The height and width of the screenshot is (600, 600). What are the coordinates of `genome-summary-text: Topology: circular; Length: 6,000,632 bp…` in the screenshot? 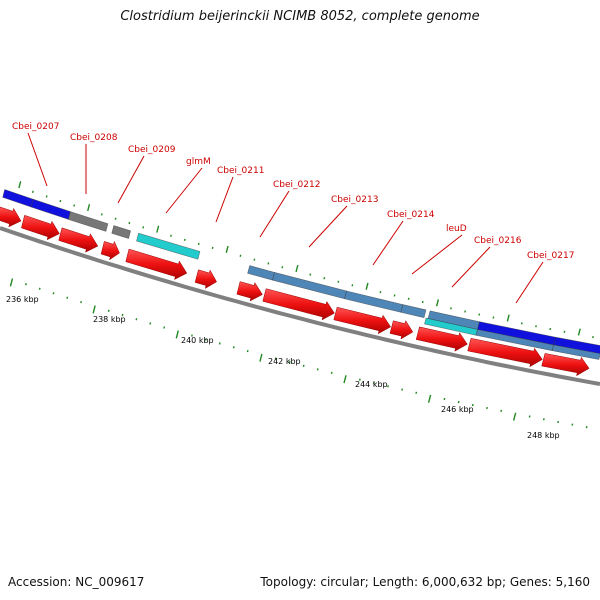 It's located at (425, 582).